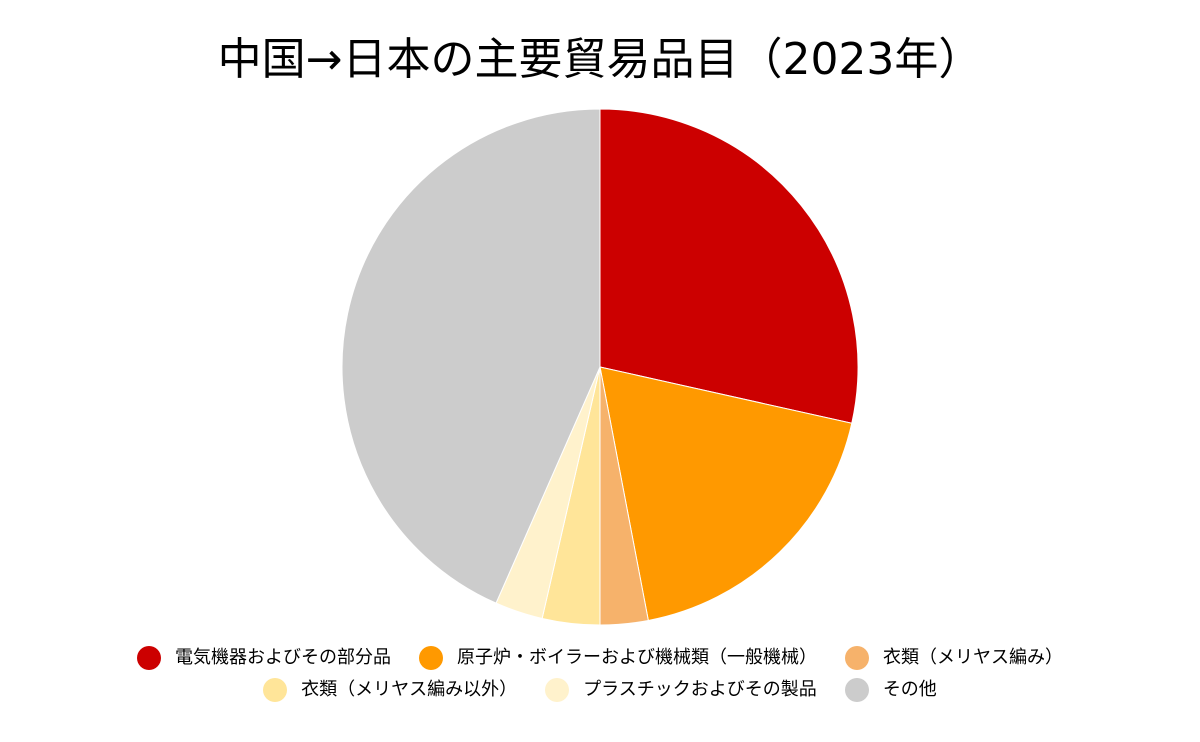 This screenshot has width=1200, height=742. I want to click on legend-item-electrical: 電気機器およびその部分品, so click(264, 658).